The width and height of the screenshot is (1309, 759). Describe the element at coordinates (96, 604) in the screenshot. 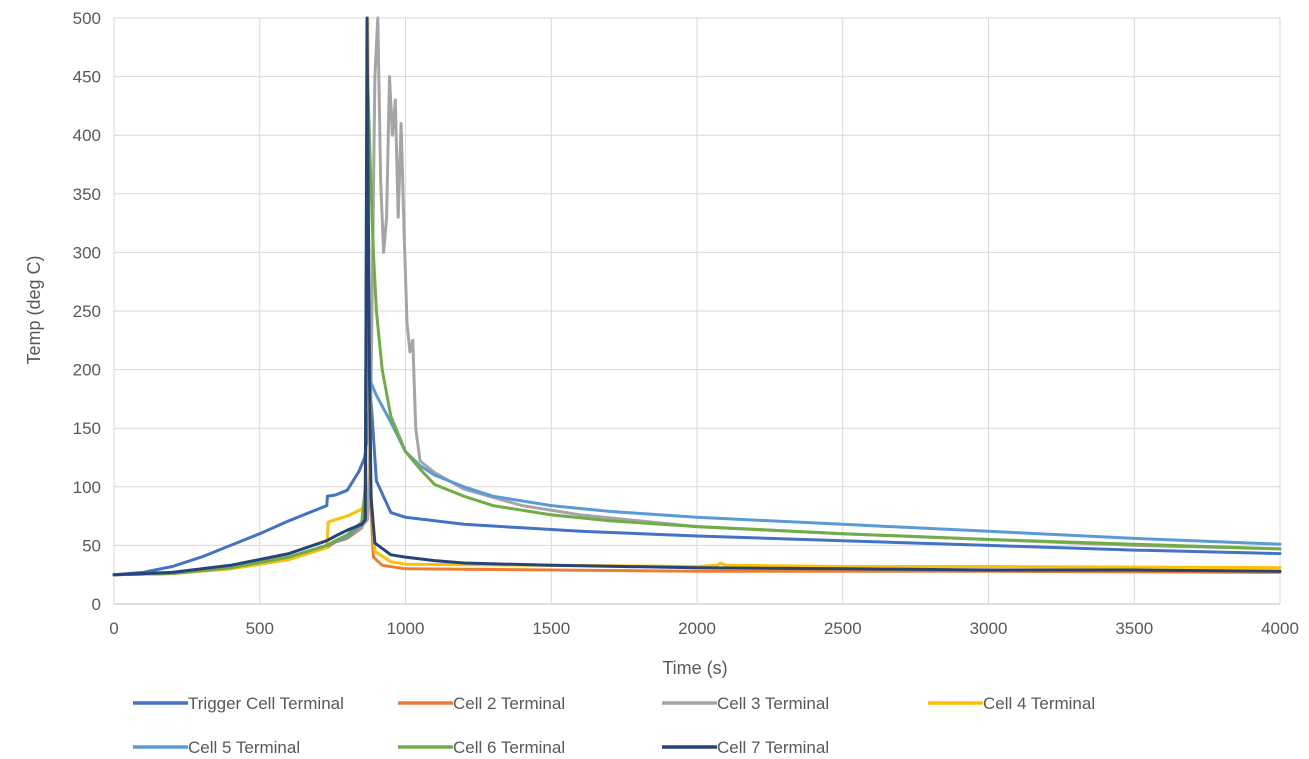

I see `y-tick-label: 0` at that location.